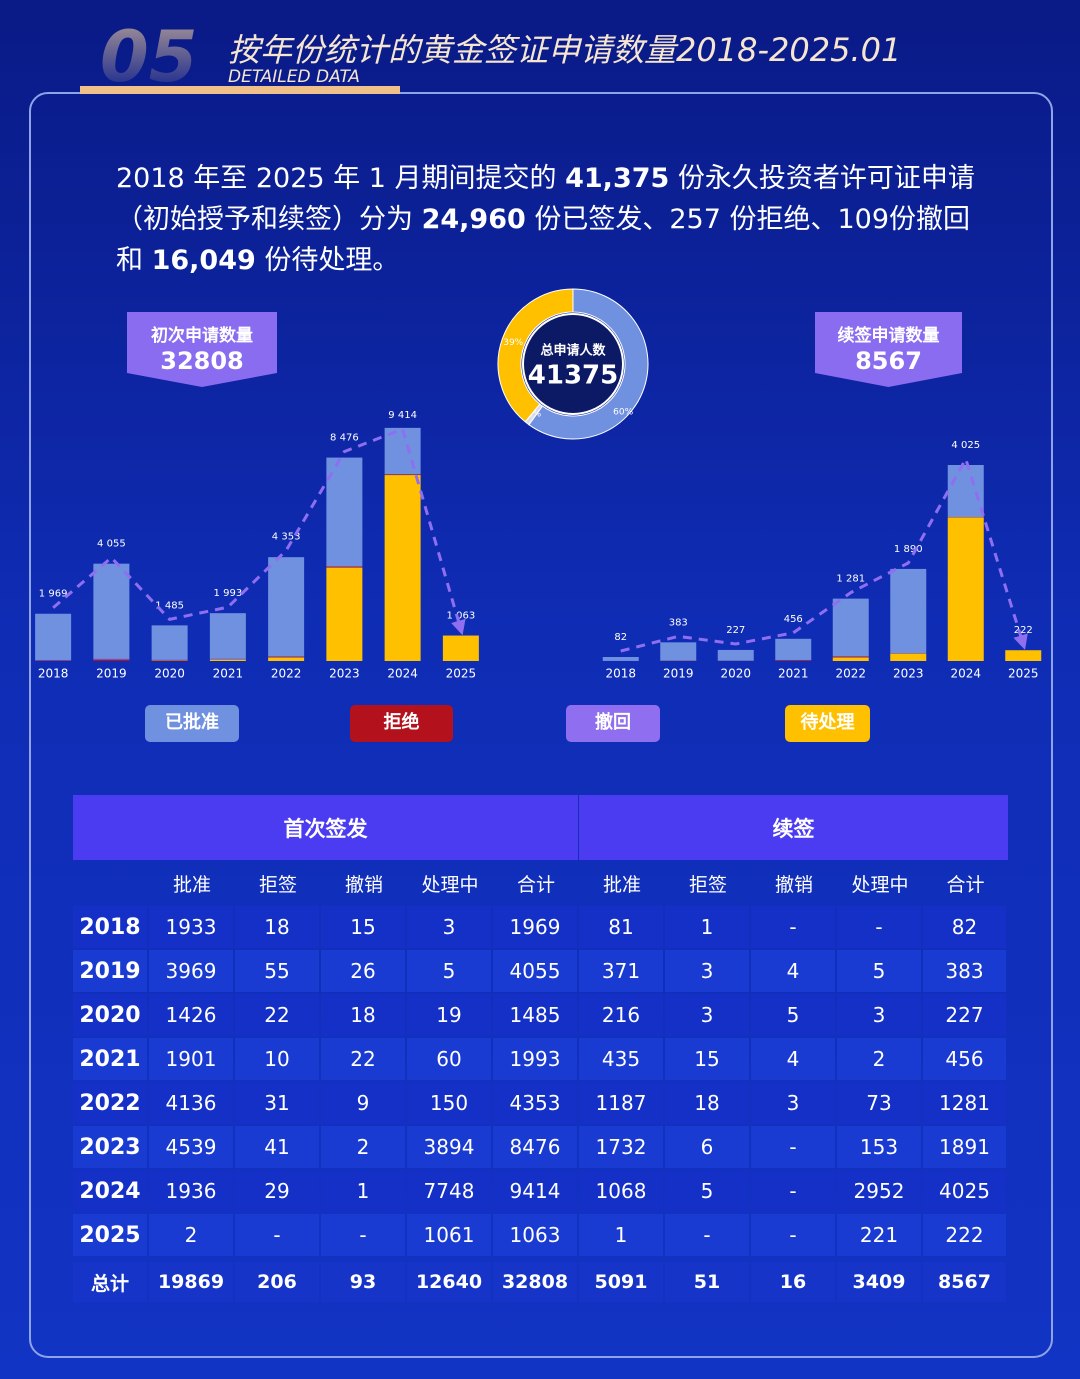 The image size is (1080, 1379). I want to click on total-label: 1 281, so click(850, 579).